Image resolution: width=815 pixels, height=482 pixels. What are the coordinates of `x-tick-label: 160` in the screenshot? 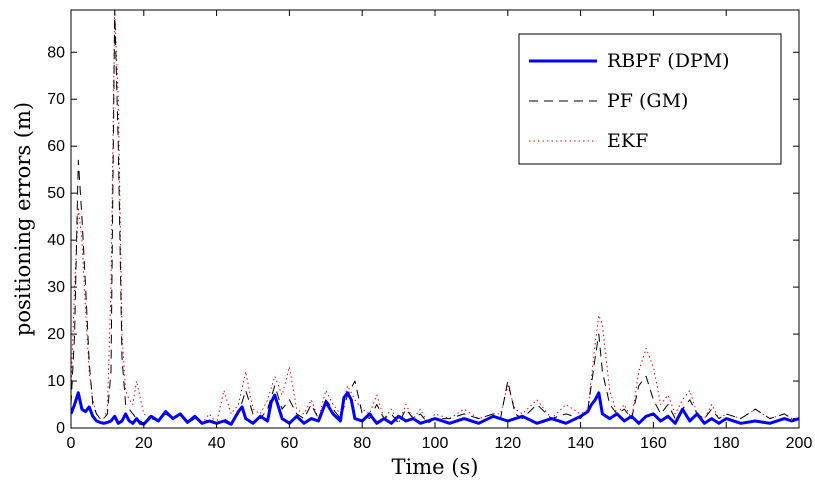 It's located at (653, 443).